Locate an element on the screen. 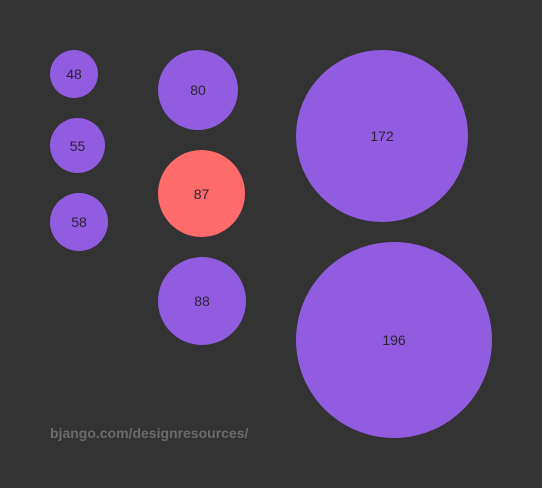  size-label-80: 80 is located at coordinates (198, 90).